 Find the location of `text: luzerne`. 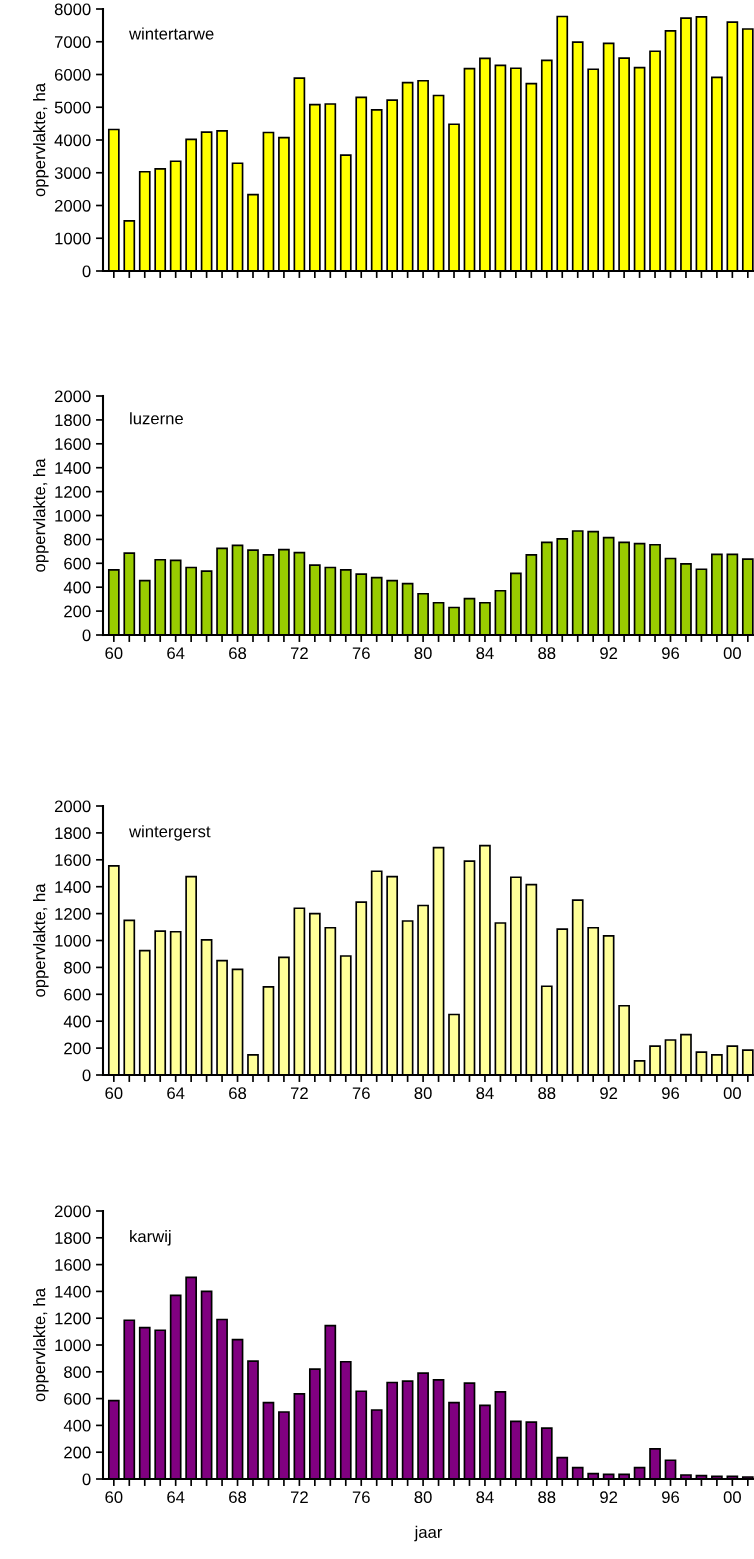

text: luzerne is located at coordinates (156, 418).